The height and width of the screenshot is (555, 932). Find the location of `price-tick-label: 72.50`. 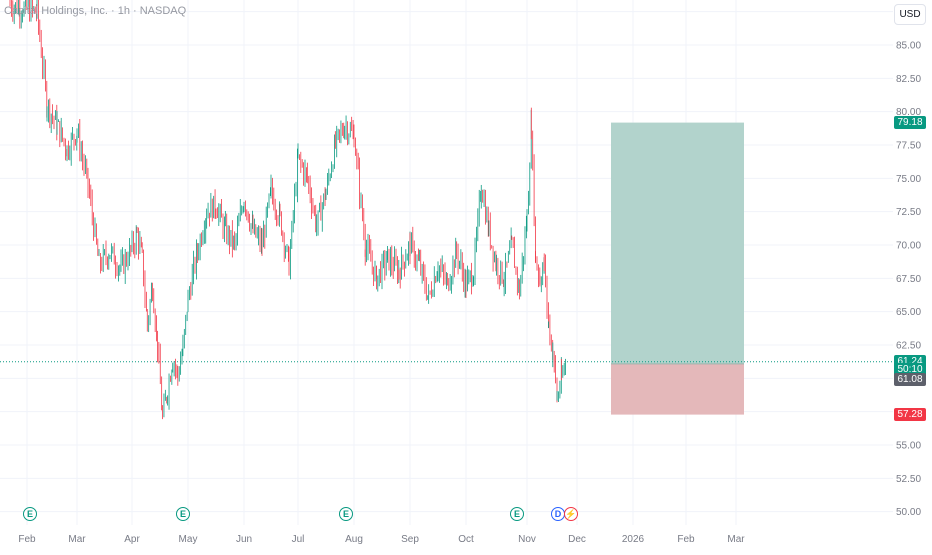

price-tick-label: 72.50 is located at coordinates (908, 212).